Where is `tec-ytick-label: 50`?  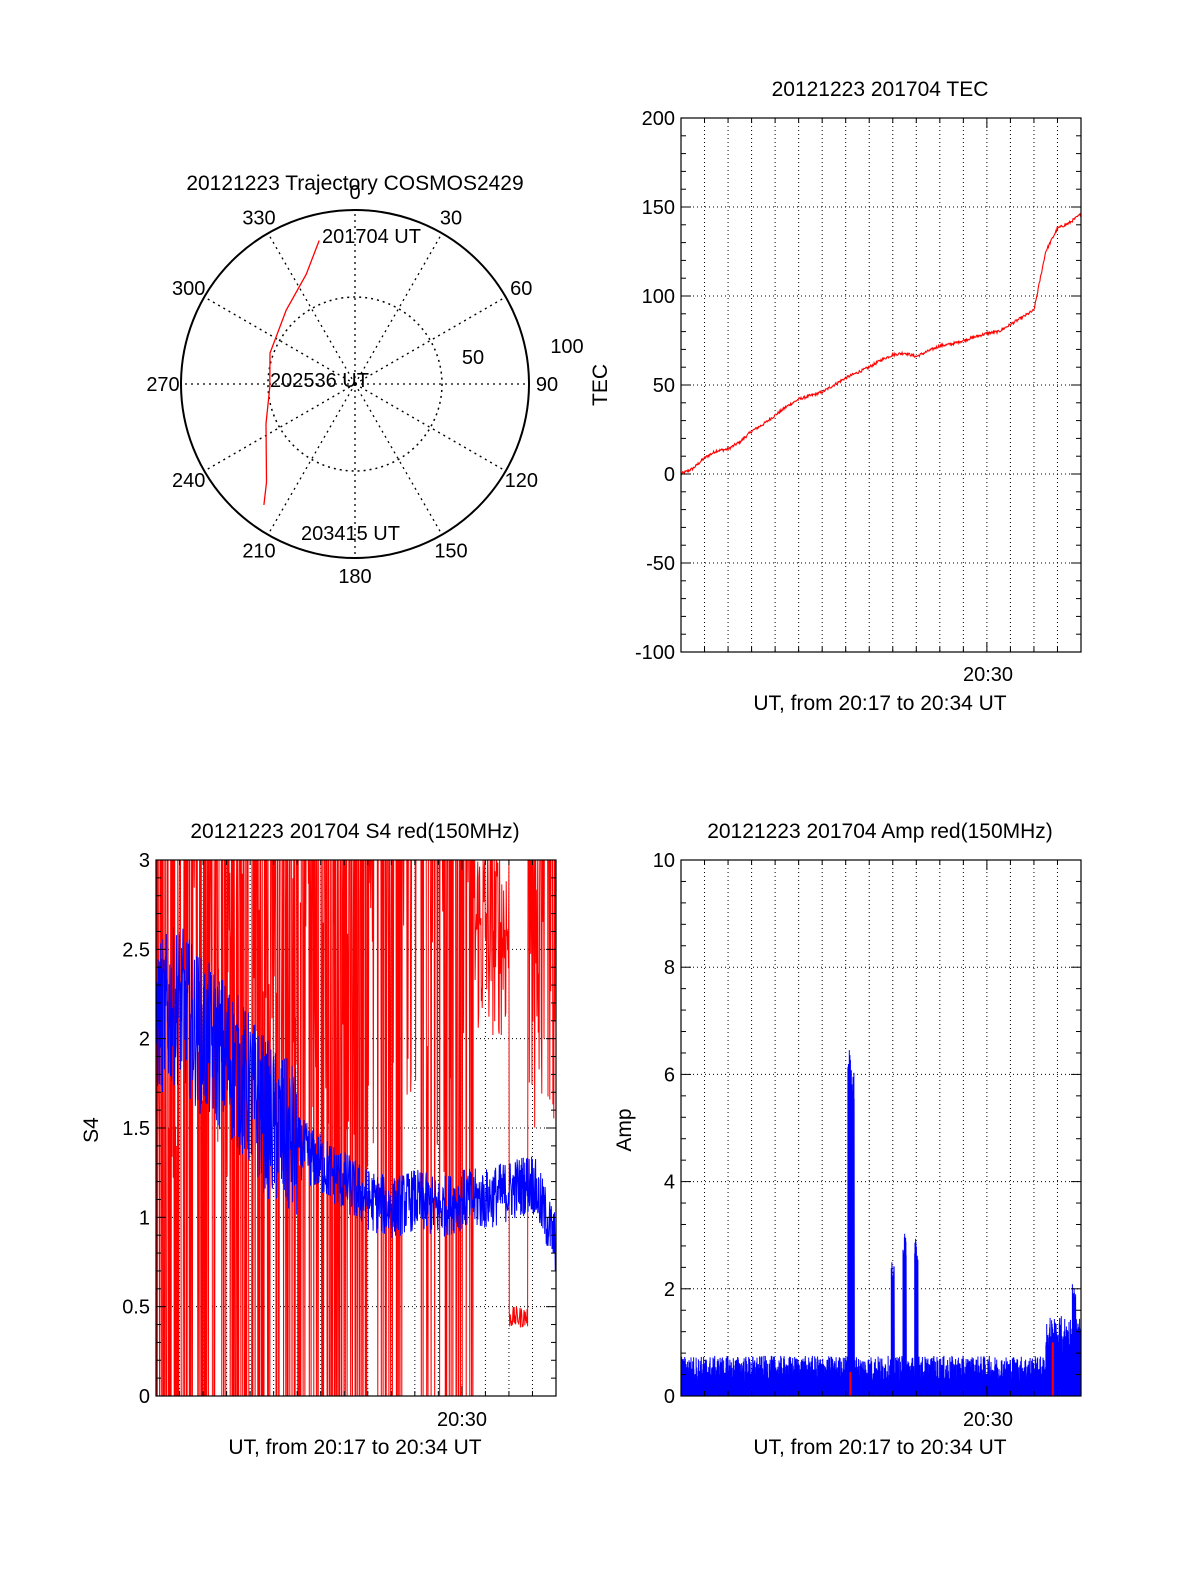 tec-ytick-label: 50 is located at coordinates (664, 386).